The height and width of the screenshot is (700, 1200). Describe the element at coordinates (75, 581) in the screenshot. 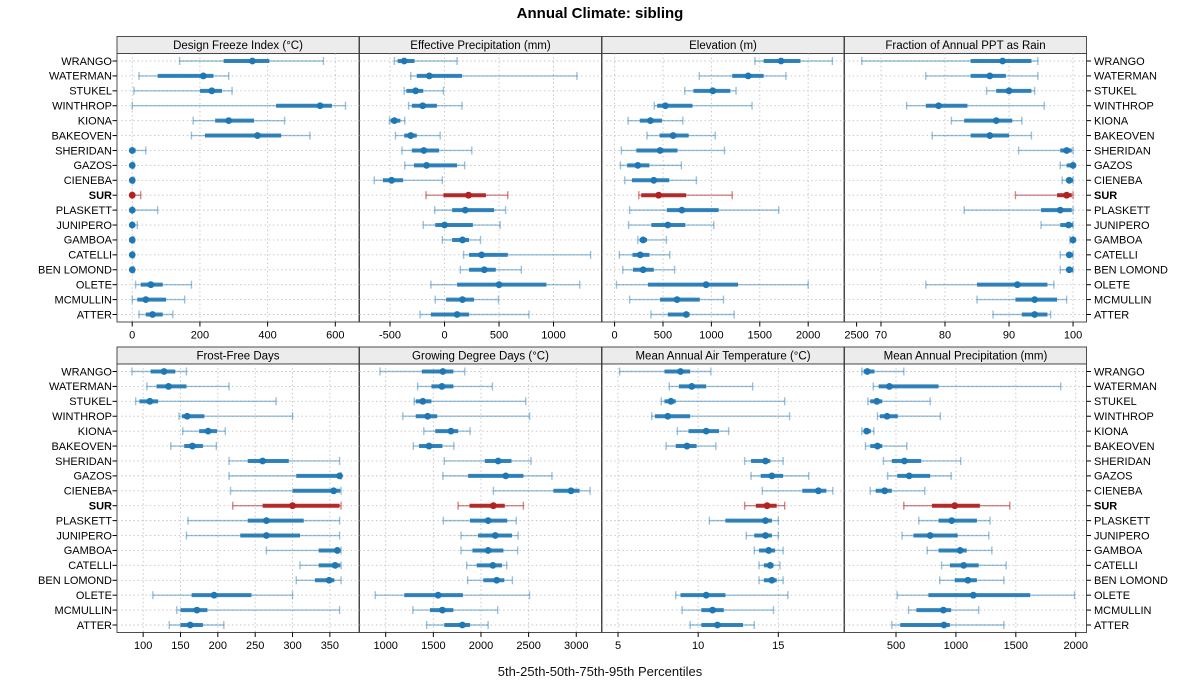

I see `station-label-left-ben-lomond: BEN LOMOND` at that location.